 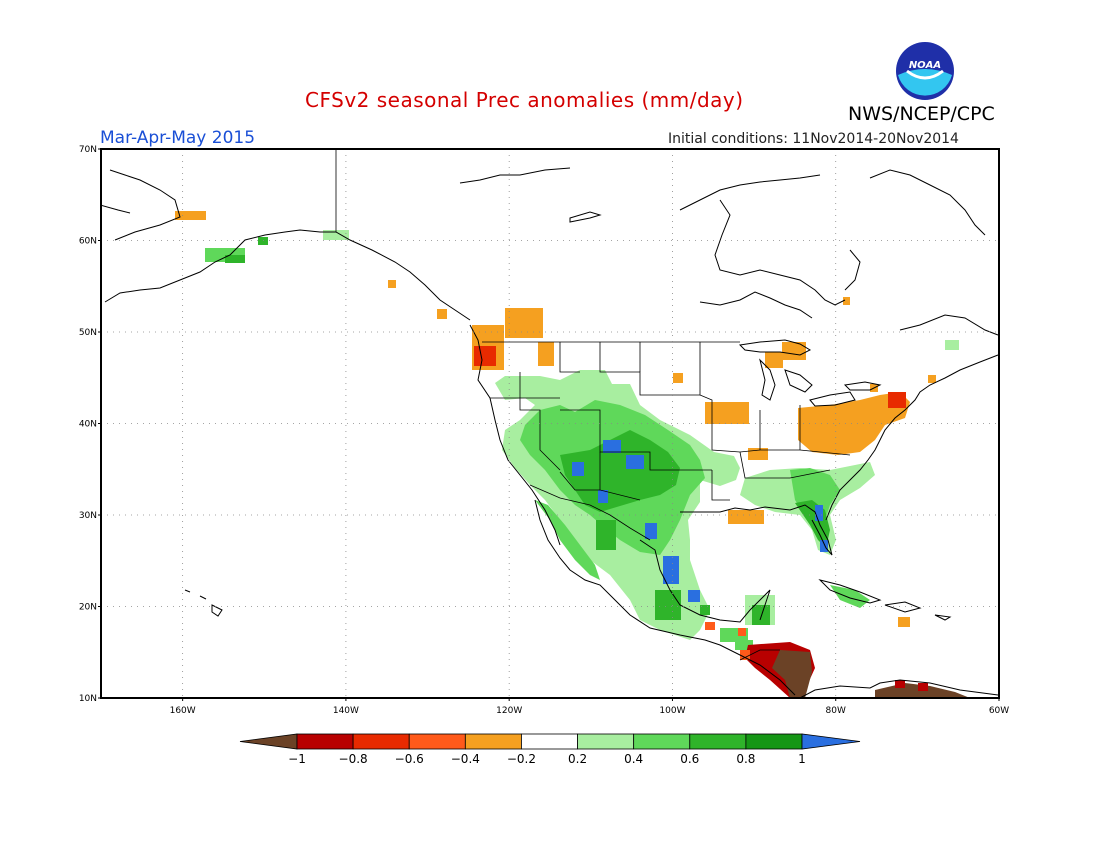 I want to click on lon-label: 60W, so click(x=999, y=711).